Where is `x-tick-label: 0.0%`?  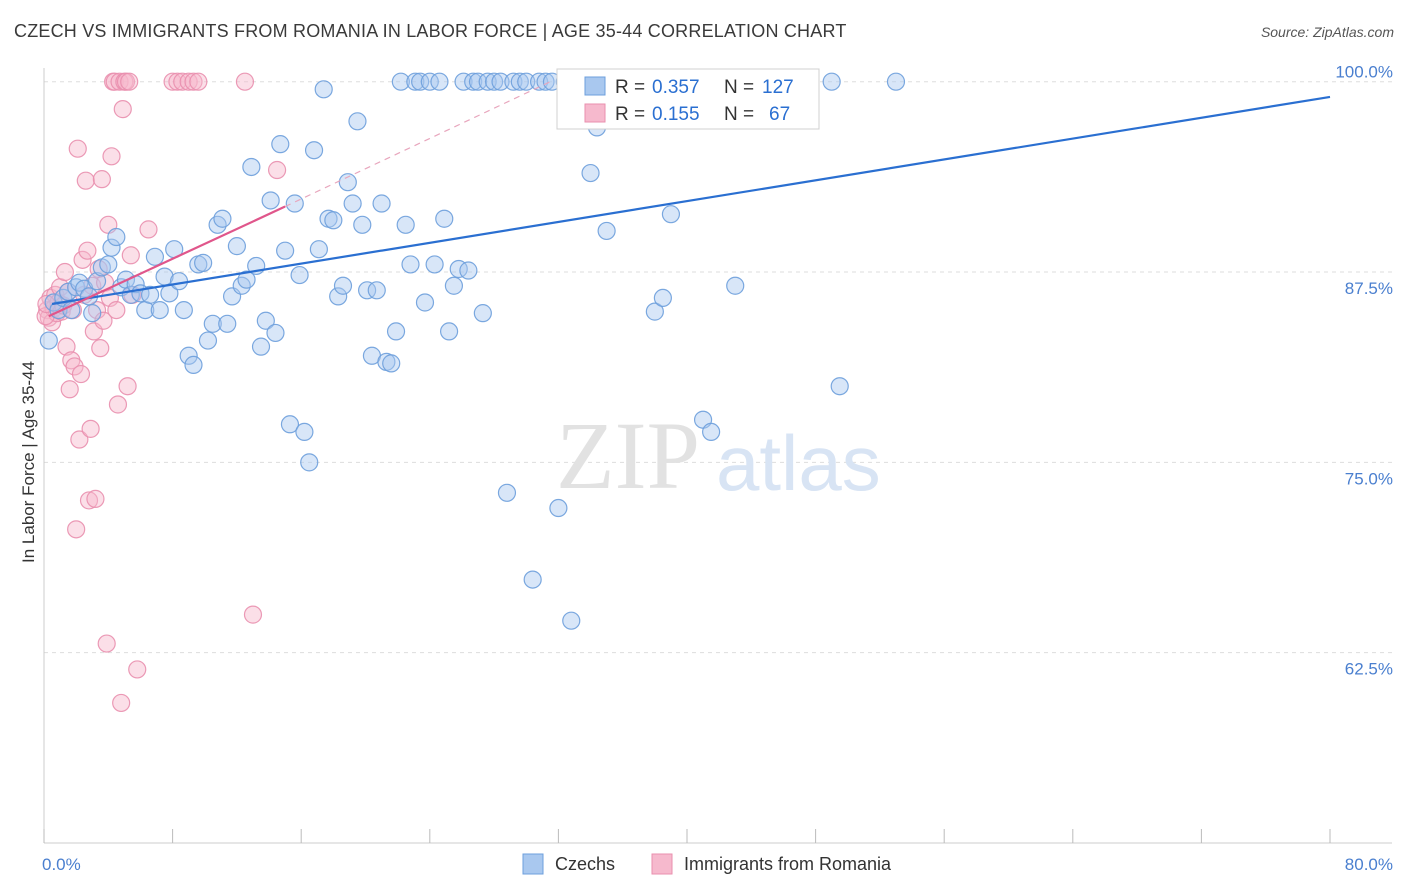 x-tick-label: 0.0% is located at coordinates (61, 864).